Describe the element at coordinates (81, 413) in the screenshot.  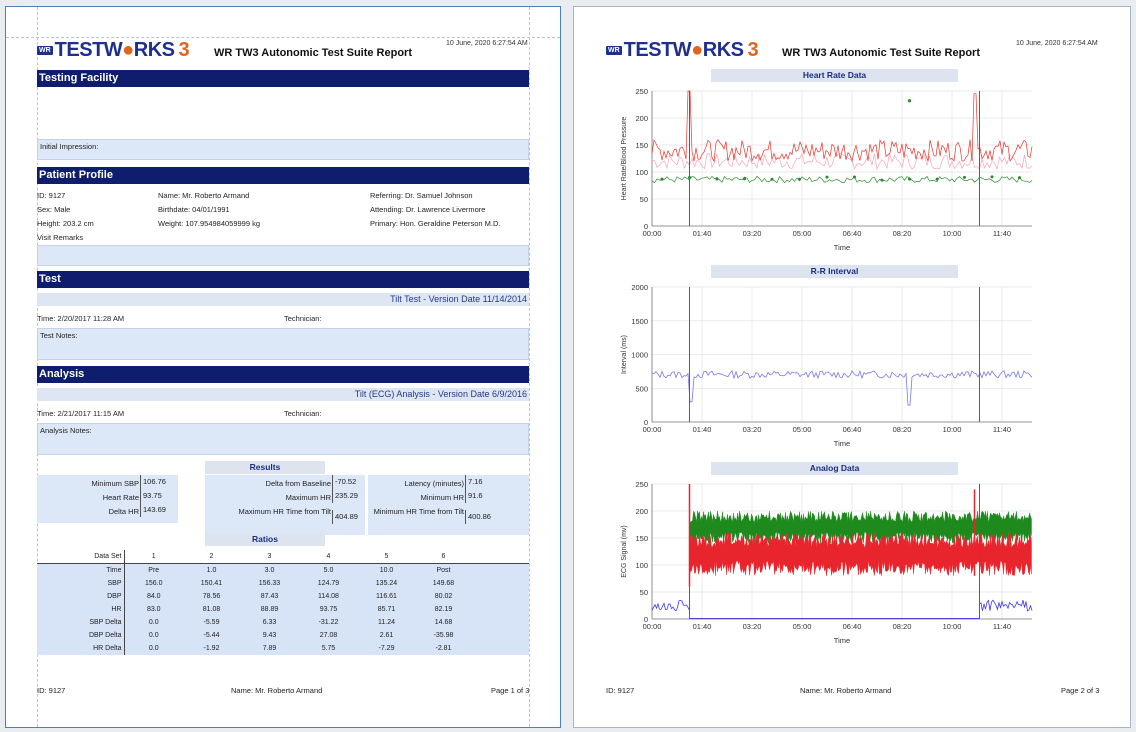
I see `analysis-time: Time: 2/21/2017 11:15 AM` at that location.